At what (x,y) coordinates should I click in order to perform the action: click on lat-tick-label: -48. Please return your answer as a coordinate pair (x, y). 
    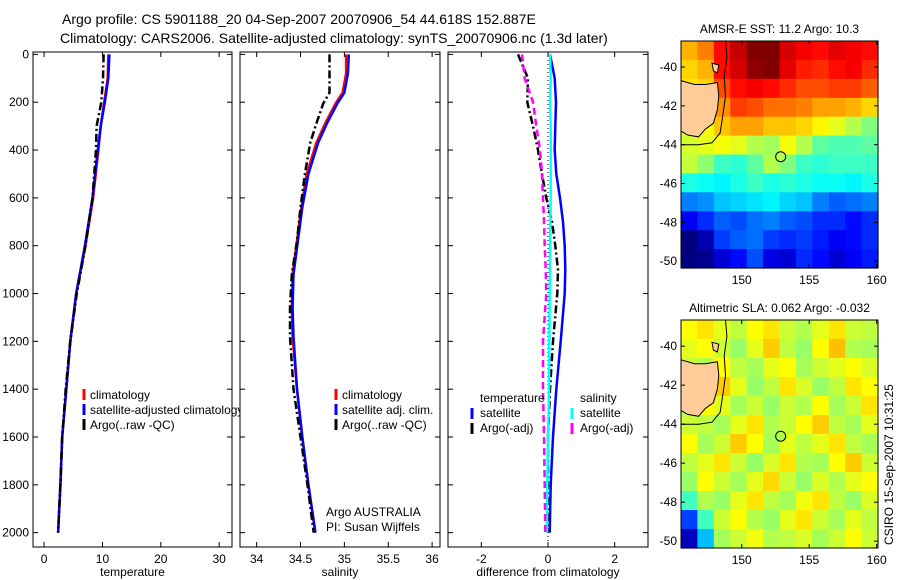
    Looking at the image, I should click on (669, 222).